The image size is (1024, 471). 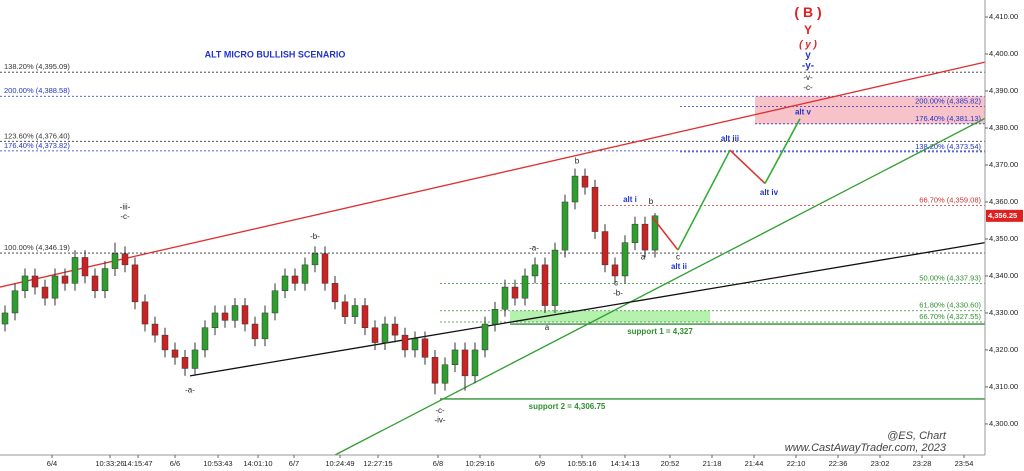 I want to click on x-tick-label: 14:14:13, so click(x=624, y=463).